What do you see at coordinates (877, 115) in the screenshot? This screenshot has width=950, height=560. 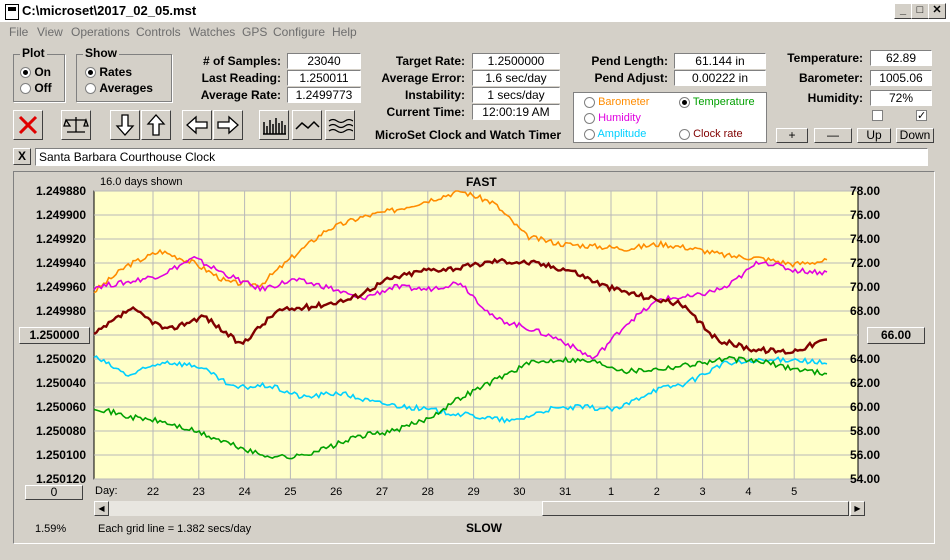 I see `checkbox-left` at bounding box center [877, 115].